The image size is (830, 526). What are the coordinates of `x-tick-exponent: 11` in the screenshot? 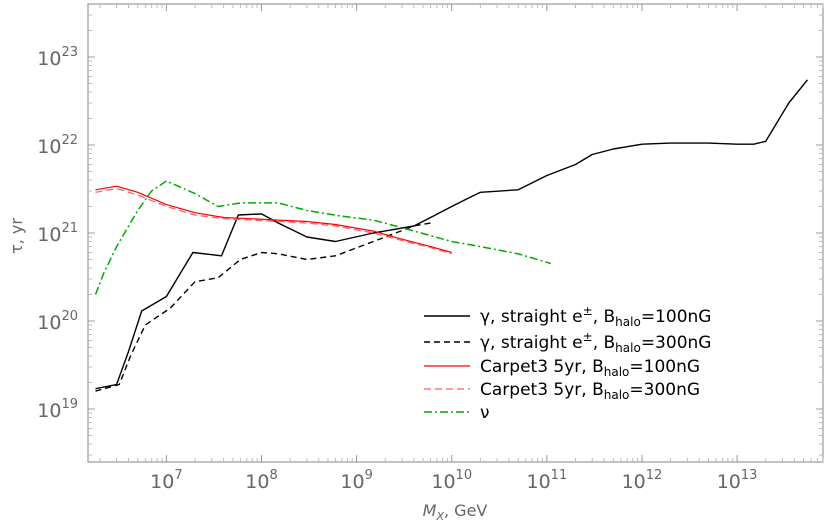 It's located at (559, 475).